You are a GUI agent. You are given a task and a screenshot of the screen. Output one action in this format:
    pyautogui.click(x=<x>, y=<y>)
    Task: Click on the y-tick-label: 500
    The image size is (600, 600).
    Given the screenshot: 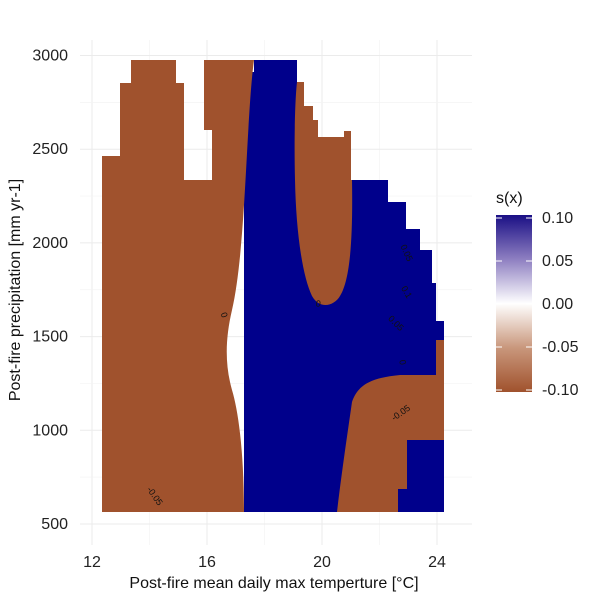 What is the action you would take?
    pyautogui.click(x=54, y=524)
    